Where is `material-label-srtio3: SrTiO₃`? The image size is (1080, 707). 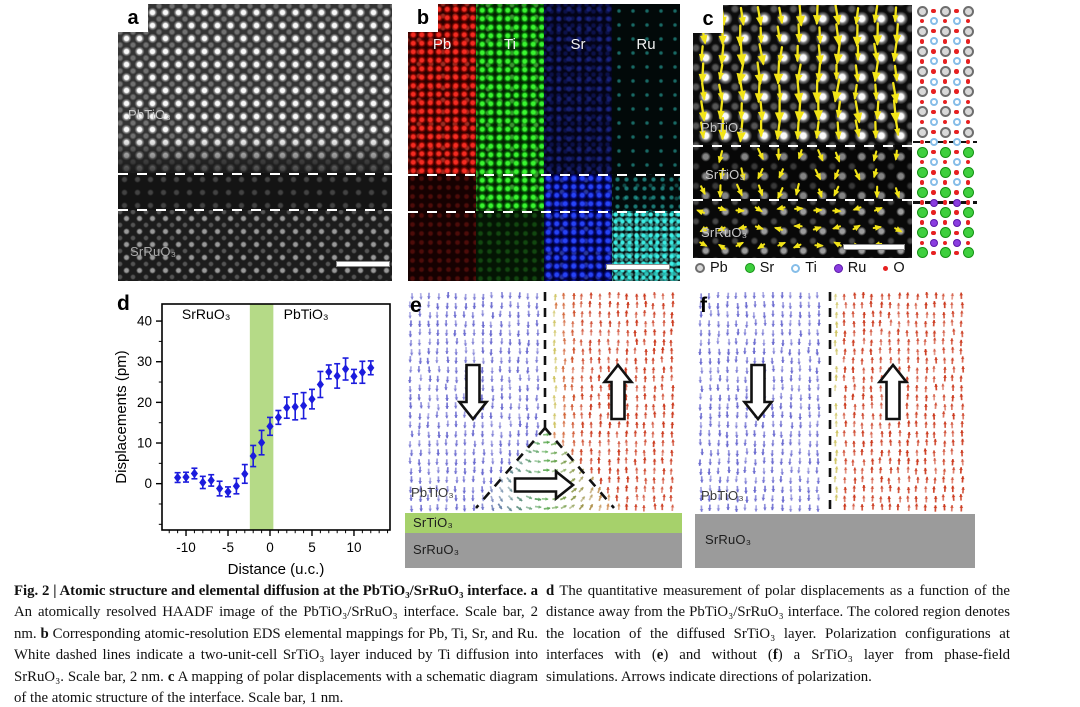 material-label-srtio3: SrTiO₃ is located at coordinates (725, 174).